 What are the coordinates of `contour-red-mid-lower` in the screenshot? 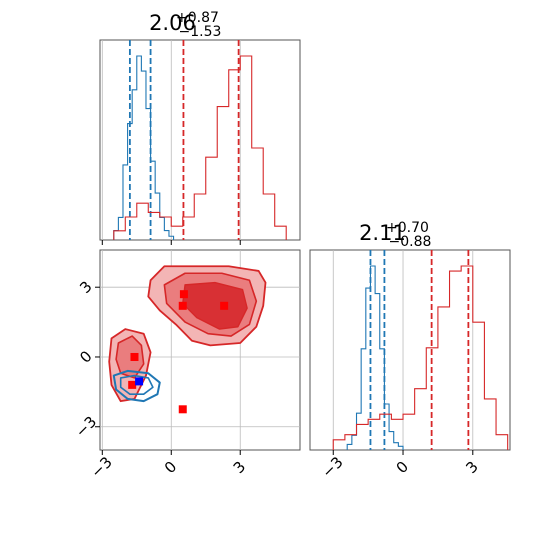 It's located at (130, 357).